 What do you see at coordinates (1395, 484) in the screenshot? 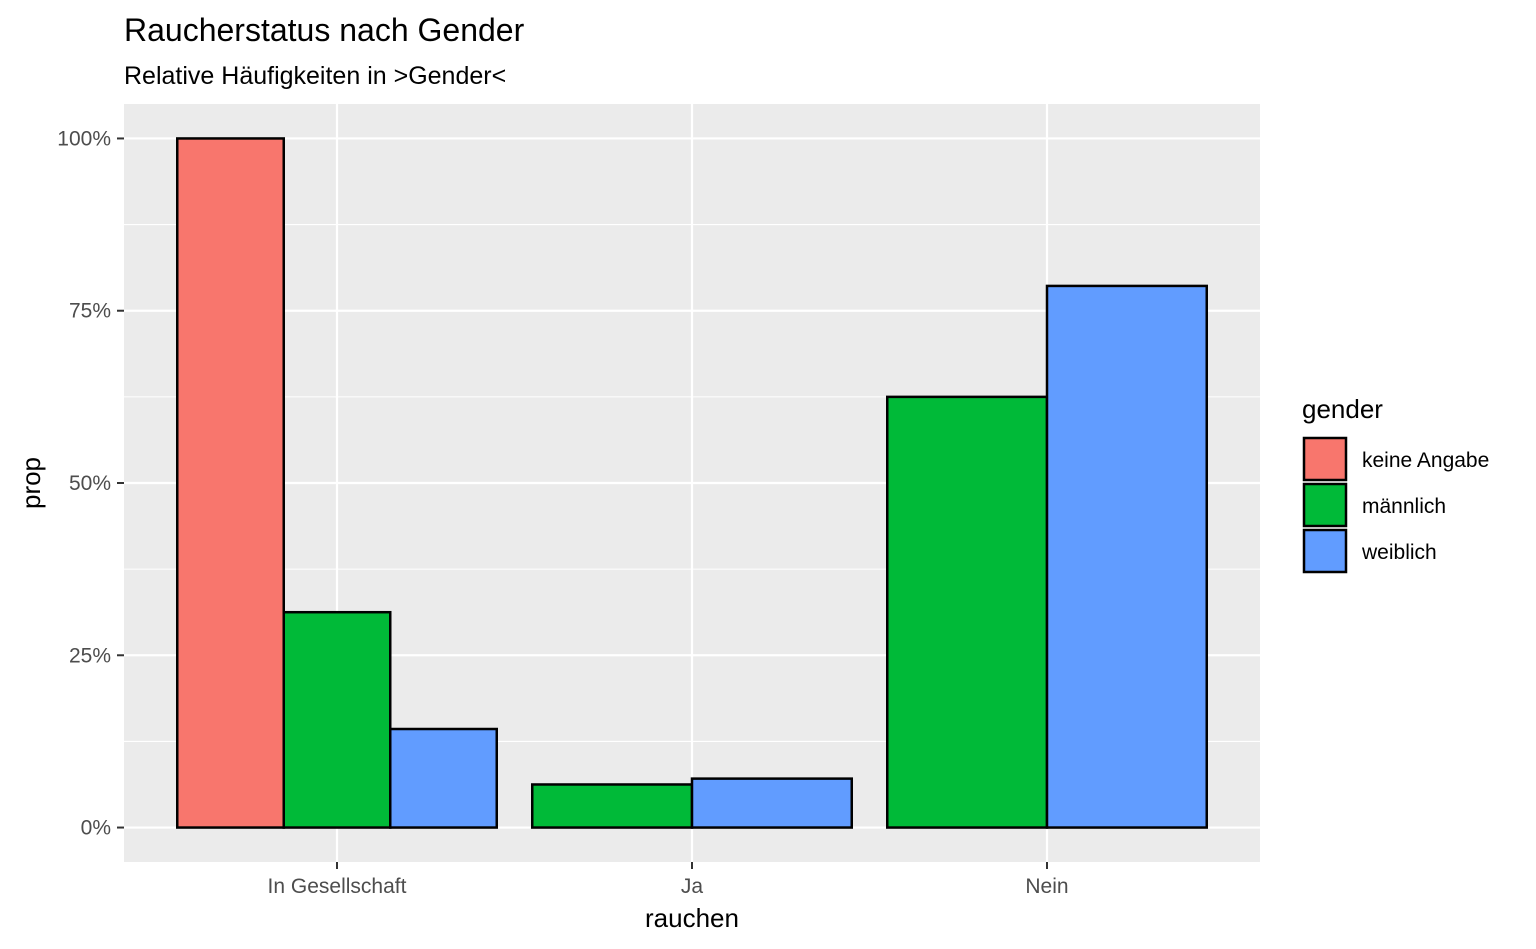
I see `legend: gender keine Angabe männlich weiblich` at bounding box center [1395, 484].